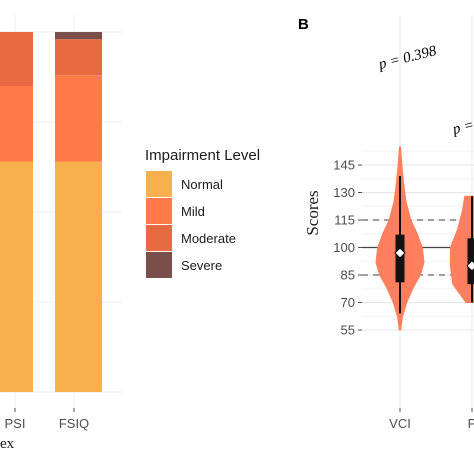 This screenshot has height=474, width=474. What do you see at coordinates (16, 59) in the screenshot?
I see `bar-psi-moderate` at bounding box center [16, 59].